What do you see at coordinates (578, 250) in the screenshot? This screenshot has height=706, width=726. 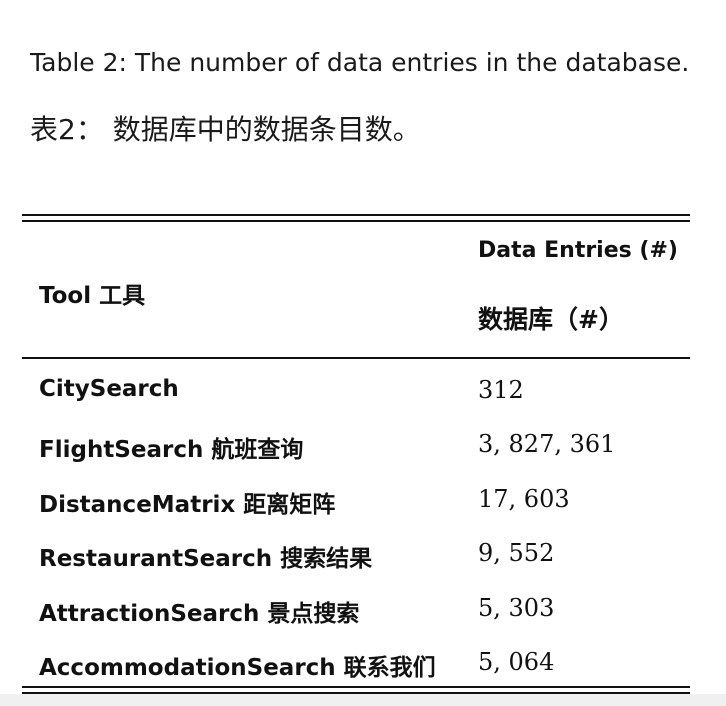 I see `header-data-entries: Data Entries (#)` at bounding box center [578, 250].